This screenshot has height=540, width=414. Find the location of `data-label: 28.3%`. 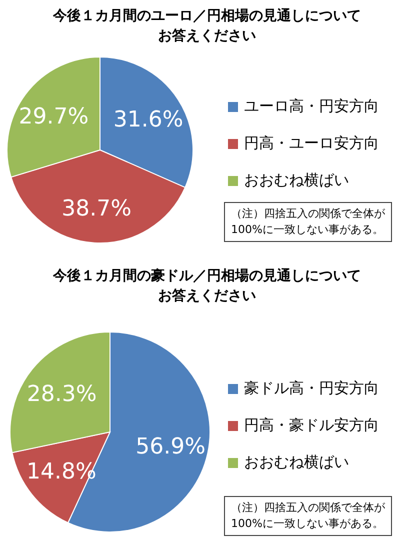

data-label: 28.3% is located at coordinates (61, 394).